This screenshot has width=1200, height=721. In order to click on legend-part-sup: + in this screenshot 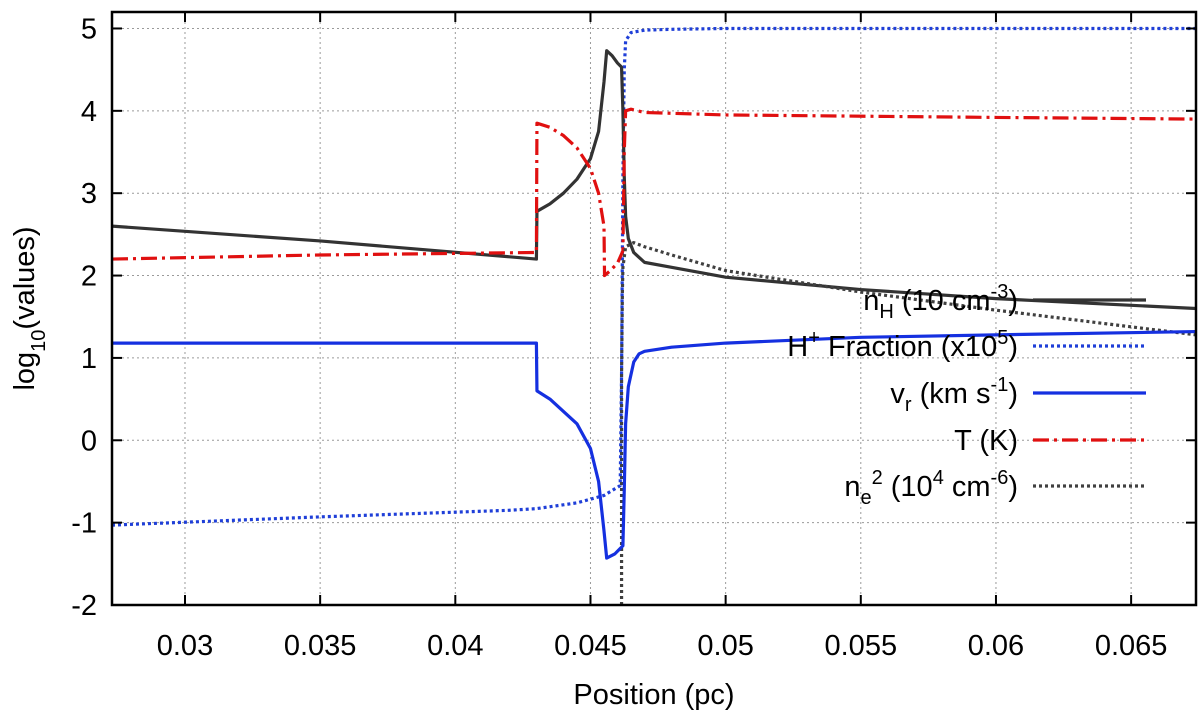, I will do `click(814, 338)`.